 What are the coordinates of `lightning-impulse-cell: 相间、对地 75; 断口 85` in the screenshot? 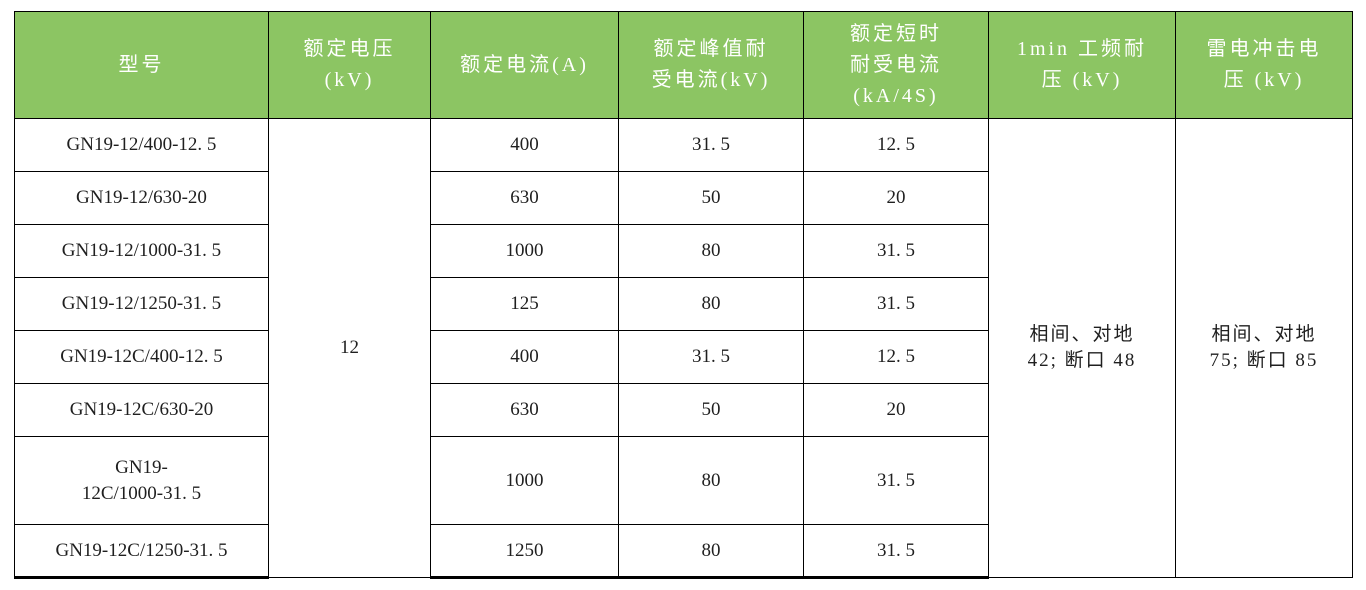 It's located at (1264, 348).